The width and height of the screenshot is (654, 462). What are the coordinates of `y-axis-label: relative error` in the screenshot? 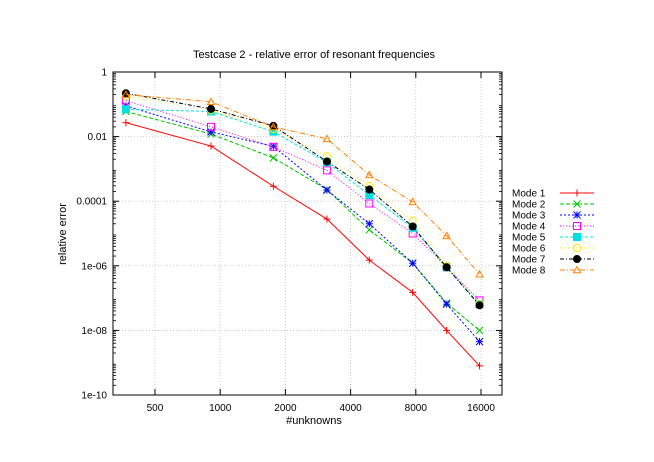 It's located at (63, 234).